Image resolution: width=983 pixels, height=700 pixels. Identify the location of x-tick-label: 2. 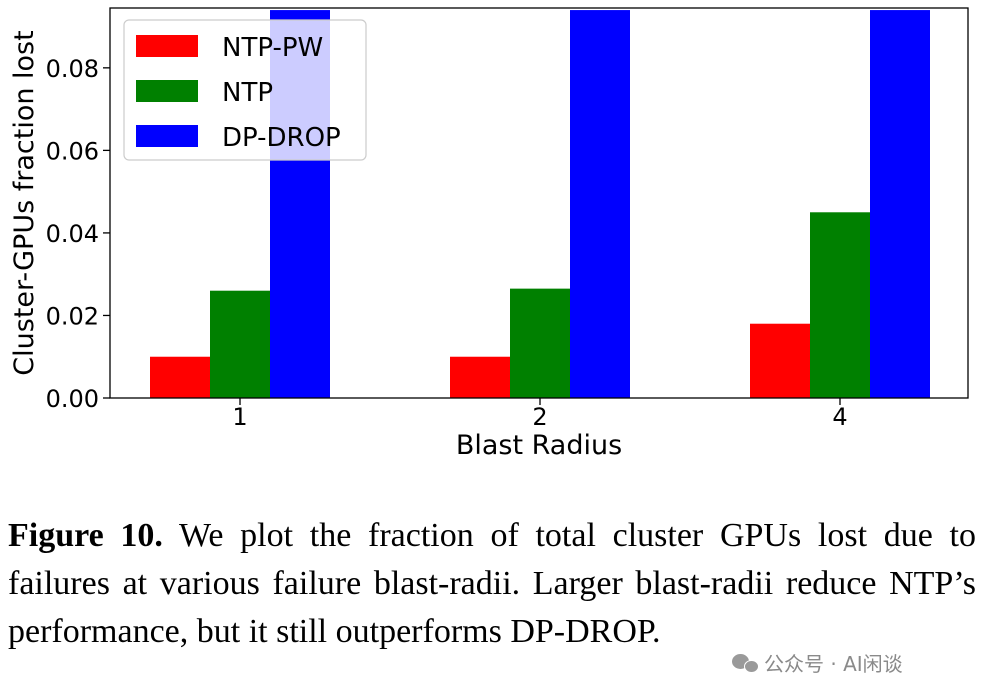
(539, 417).